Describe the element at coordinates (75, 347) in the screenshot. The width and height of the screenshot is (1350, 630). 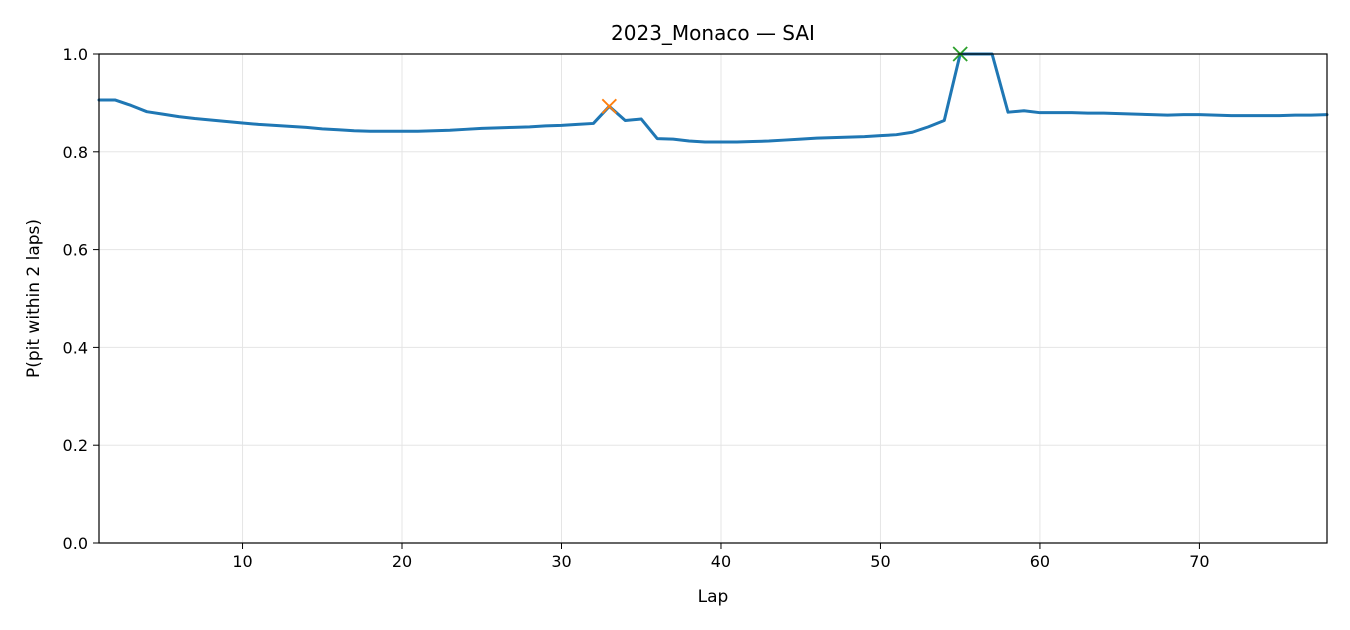
I see `y-tick-label: 0.4` at that location.